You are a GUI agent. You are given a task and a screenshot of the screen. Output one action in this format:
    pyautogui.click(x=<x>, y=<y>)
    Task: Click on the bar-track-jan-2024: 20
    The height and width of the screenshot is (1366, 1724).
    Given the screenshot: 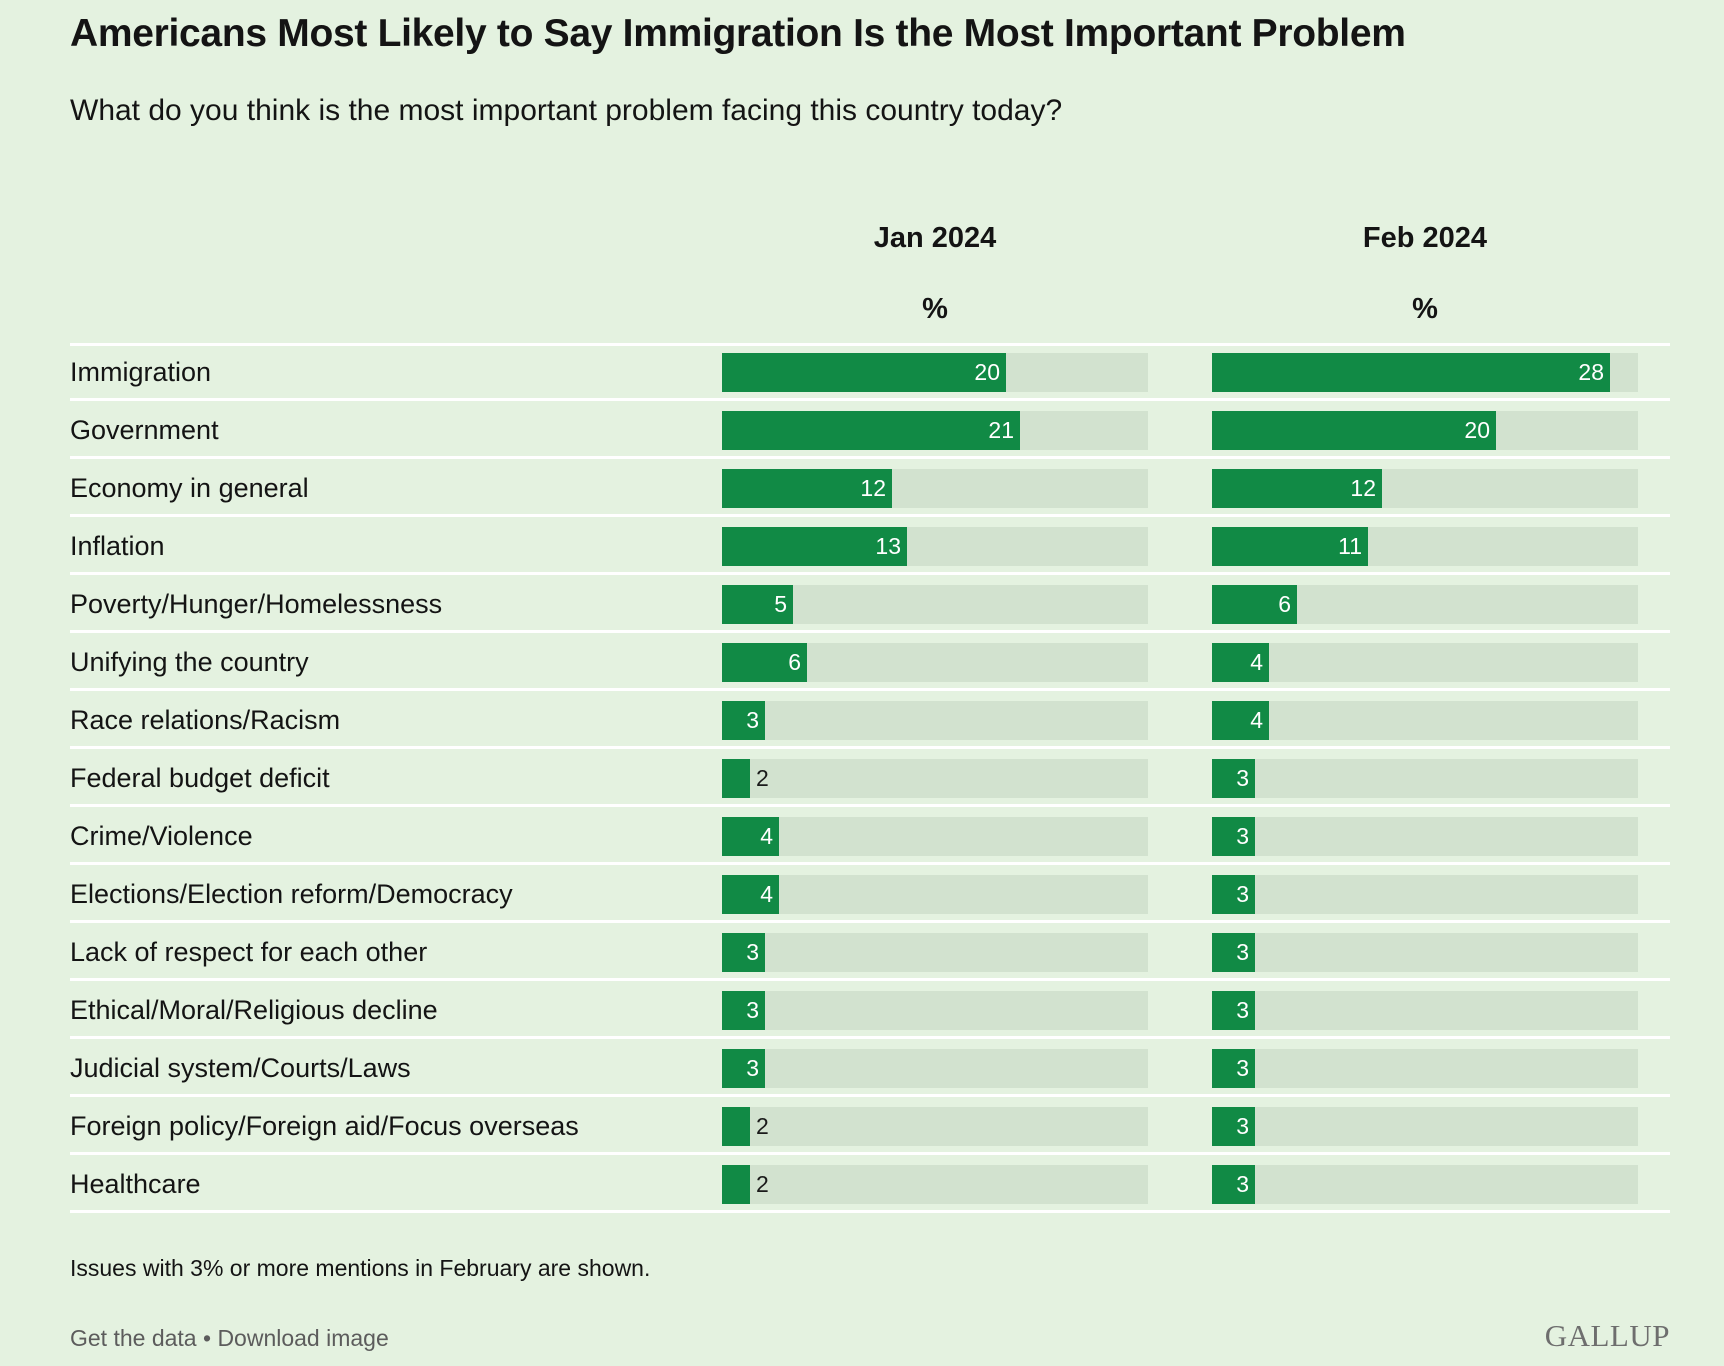 What is the action you would take?
    pyautogui.click(x=935, y=372)
    